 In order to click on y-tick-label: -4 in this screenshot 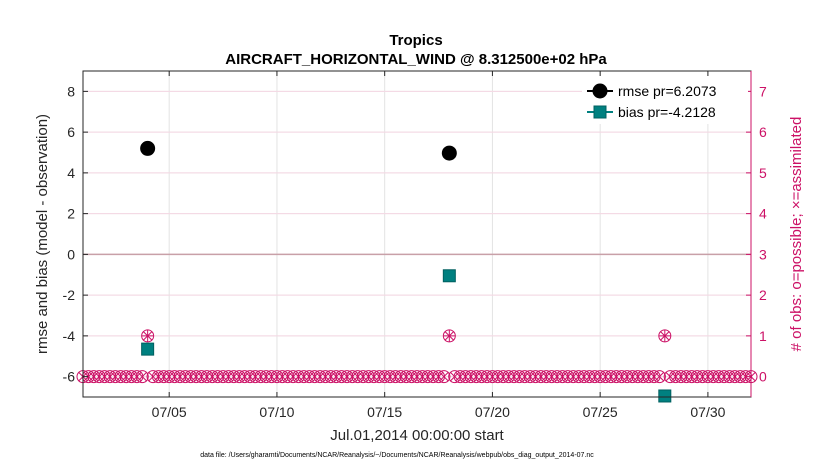, I will do `click(69, 336)`.